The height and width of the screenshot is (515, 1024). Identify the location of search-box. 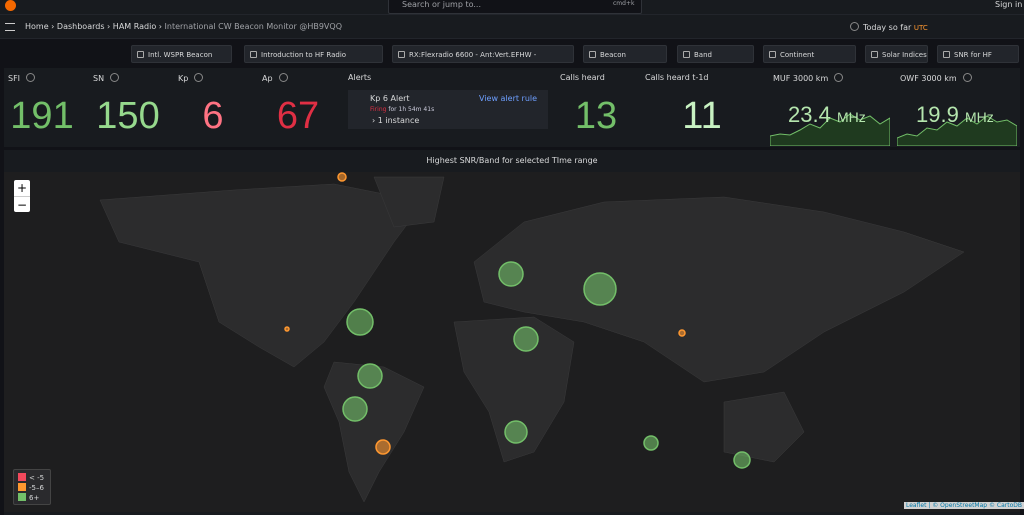
(515, 7).